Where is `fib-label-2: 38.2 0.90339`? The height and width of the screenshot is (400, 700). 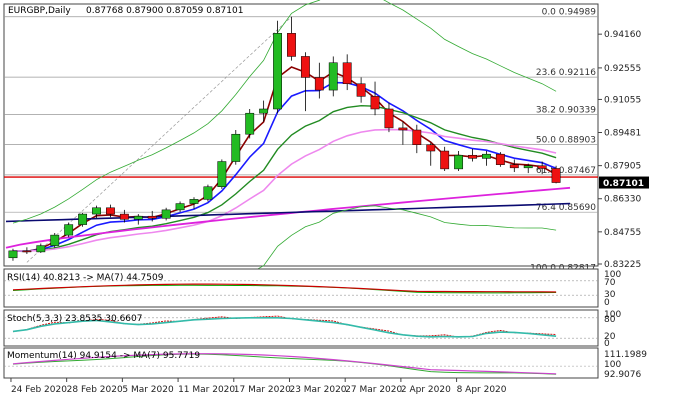 fib-label-2: 38.2 0.90339 is located at coordinates (566, 110).